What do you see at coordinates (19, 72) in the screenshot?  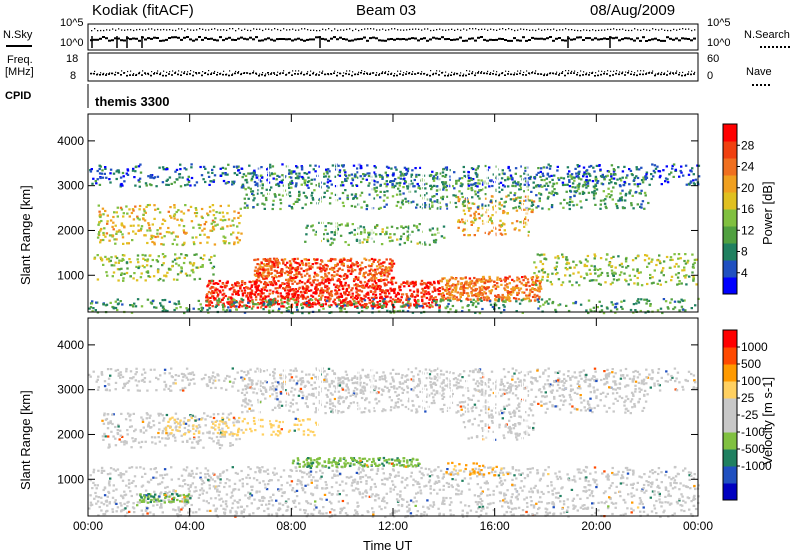 I see `freq-unit: [MHz]` at bounding box center [19, 72].